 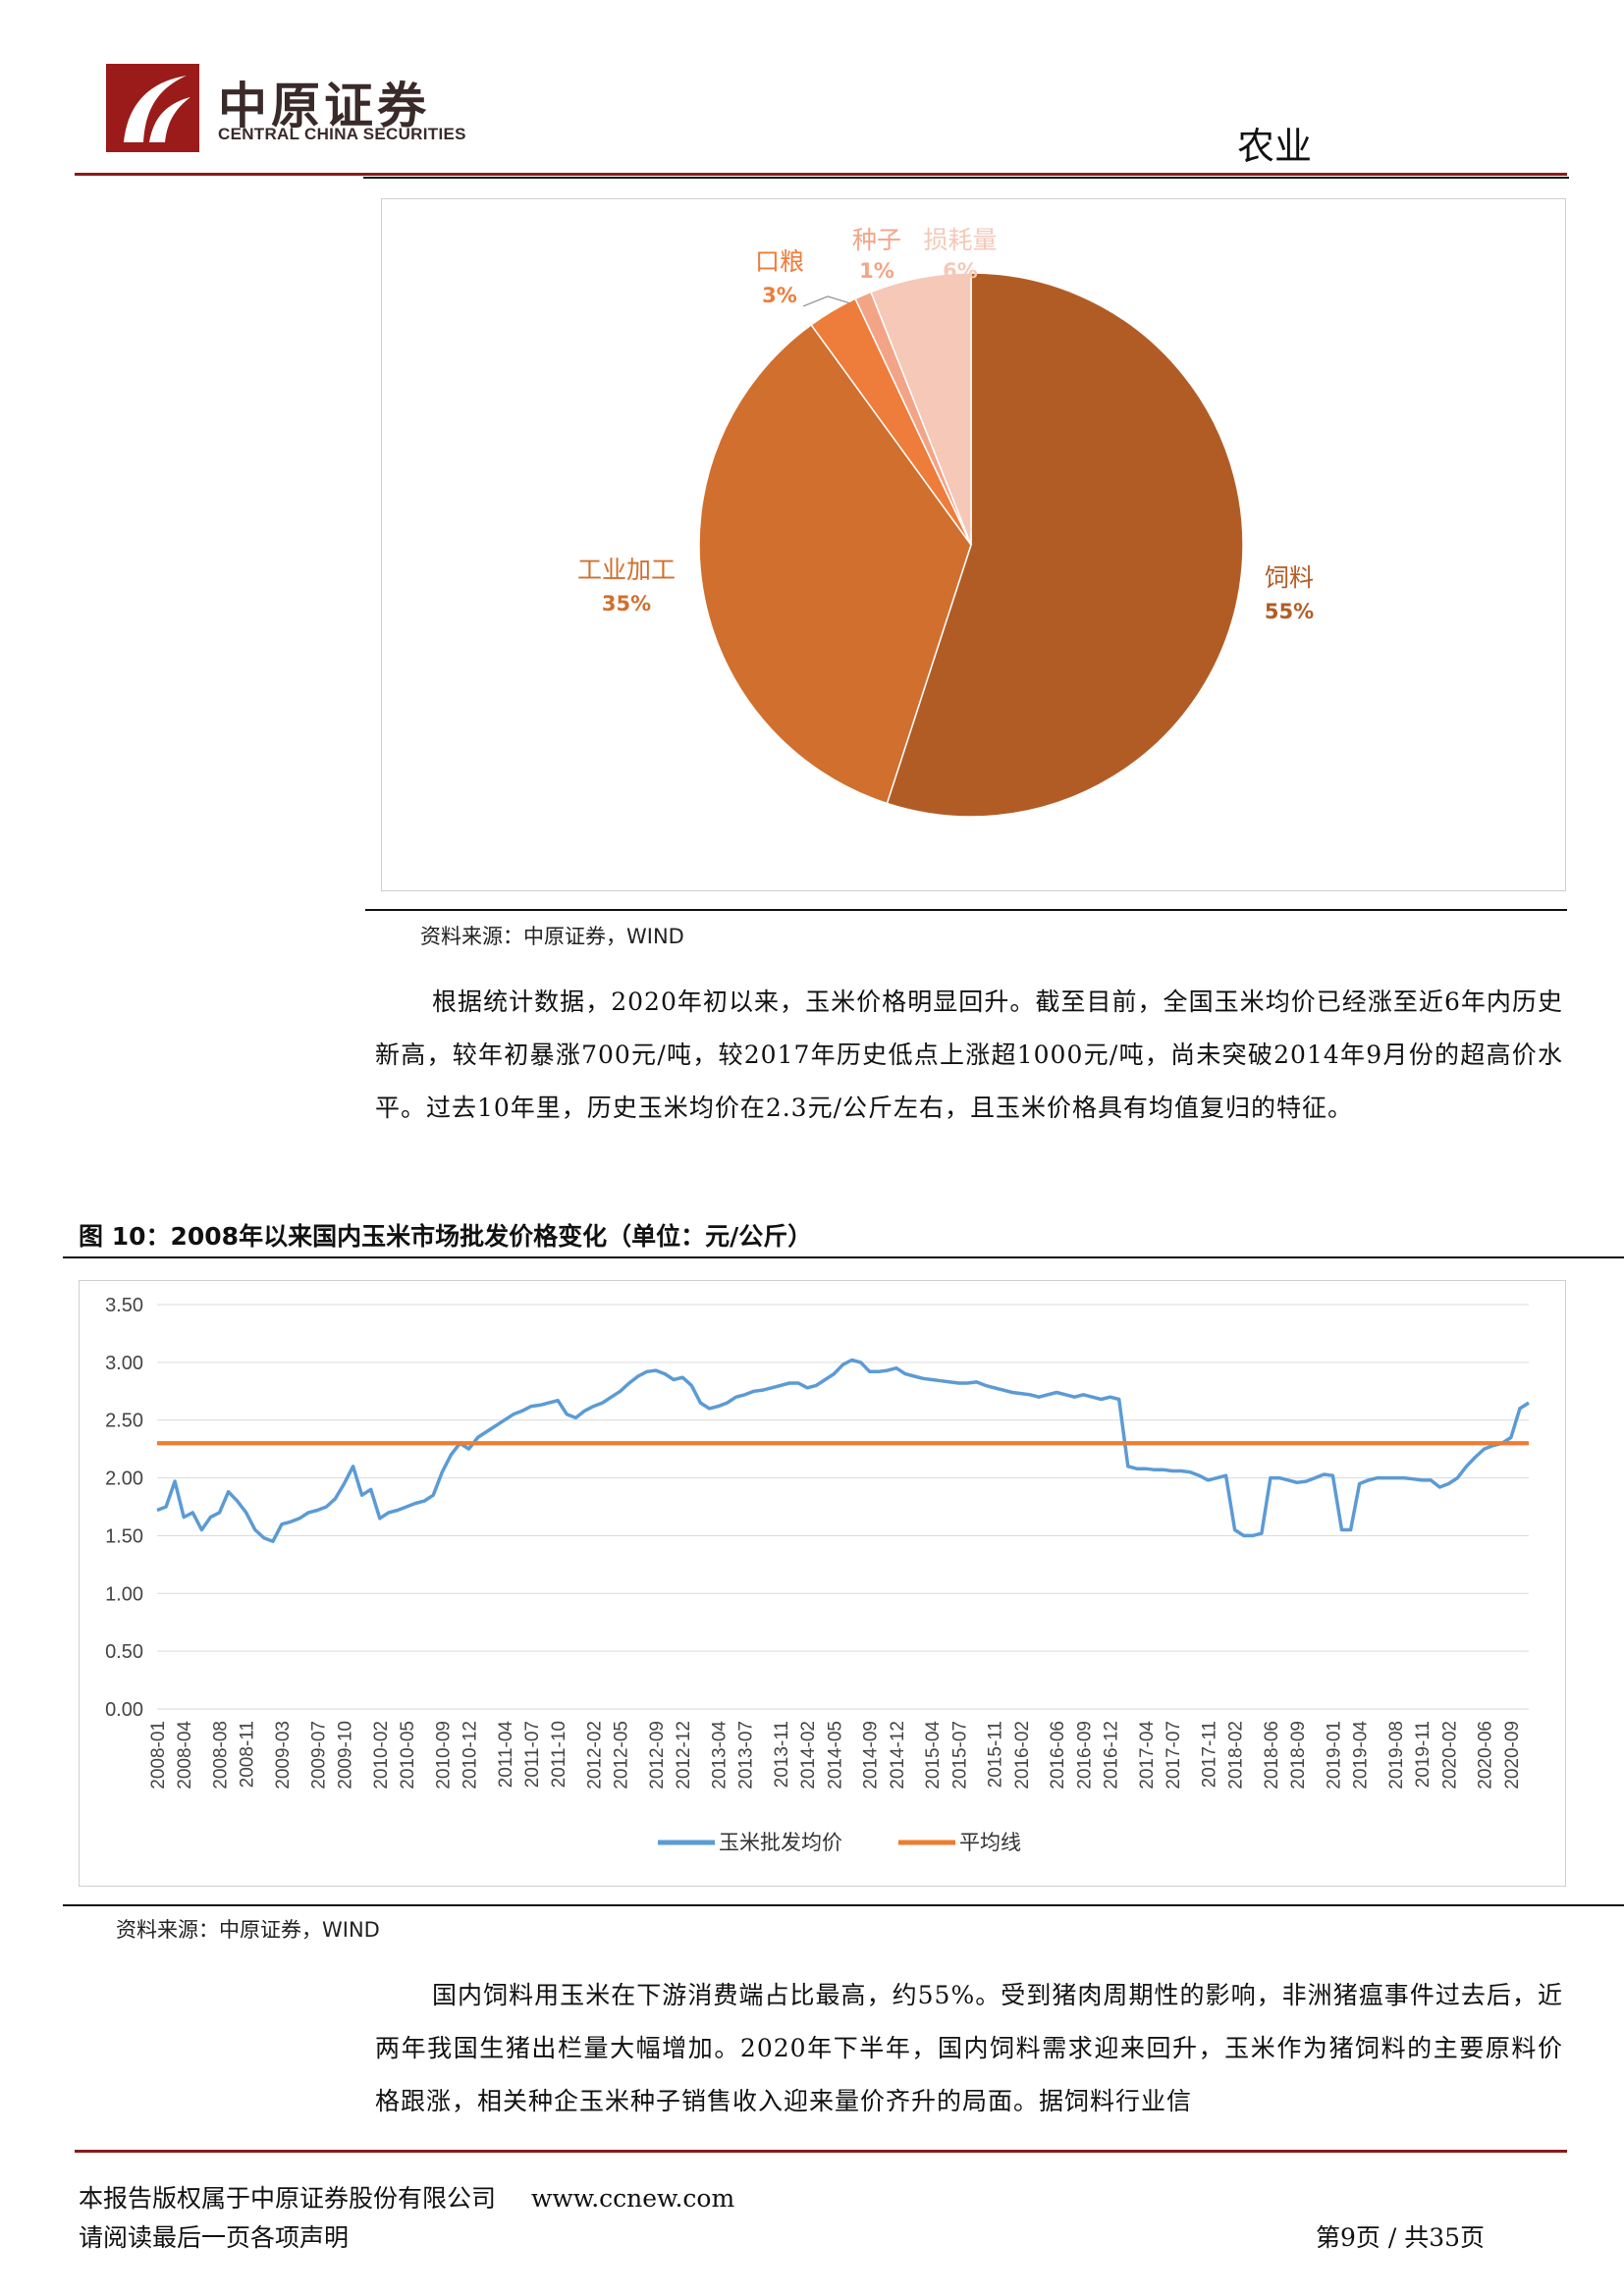 I want to click on x-tick-label: 2008-08, so click(x=221, y=1755).